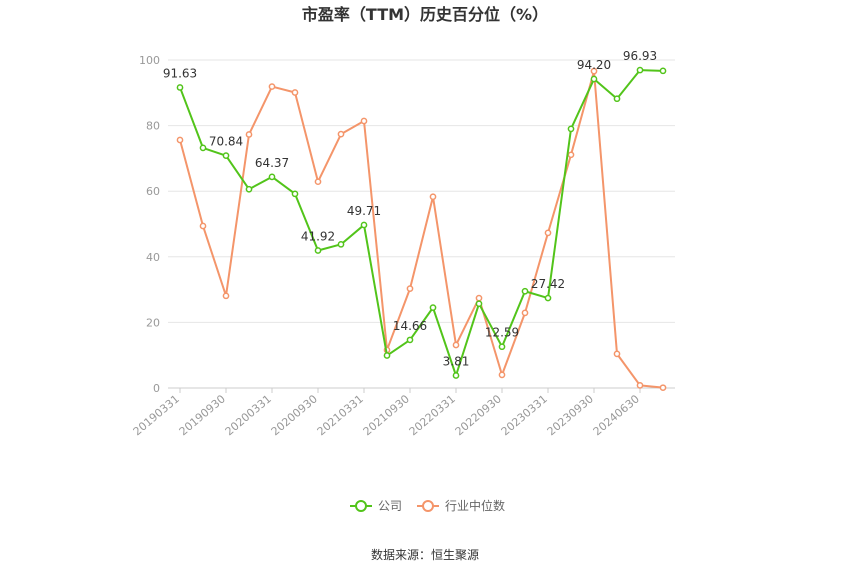 The height and width of the screenshot is (575, 850). Describe the element at coordinates (248, 415) in the screenshot. I see `x-tick-label: 20200331` at that location.